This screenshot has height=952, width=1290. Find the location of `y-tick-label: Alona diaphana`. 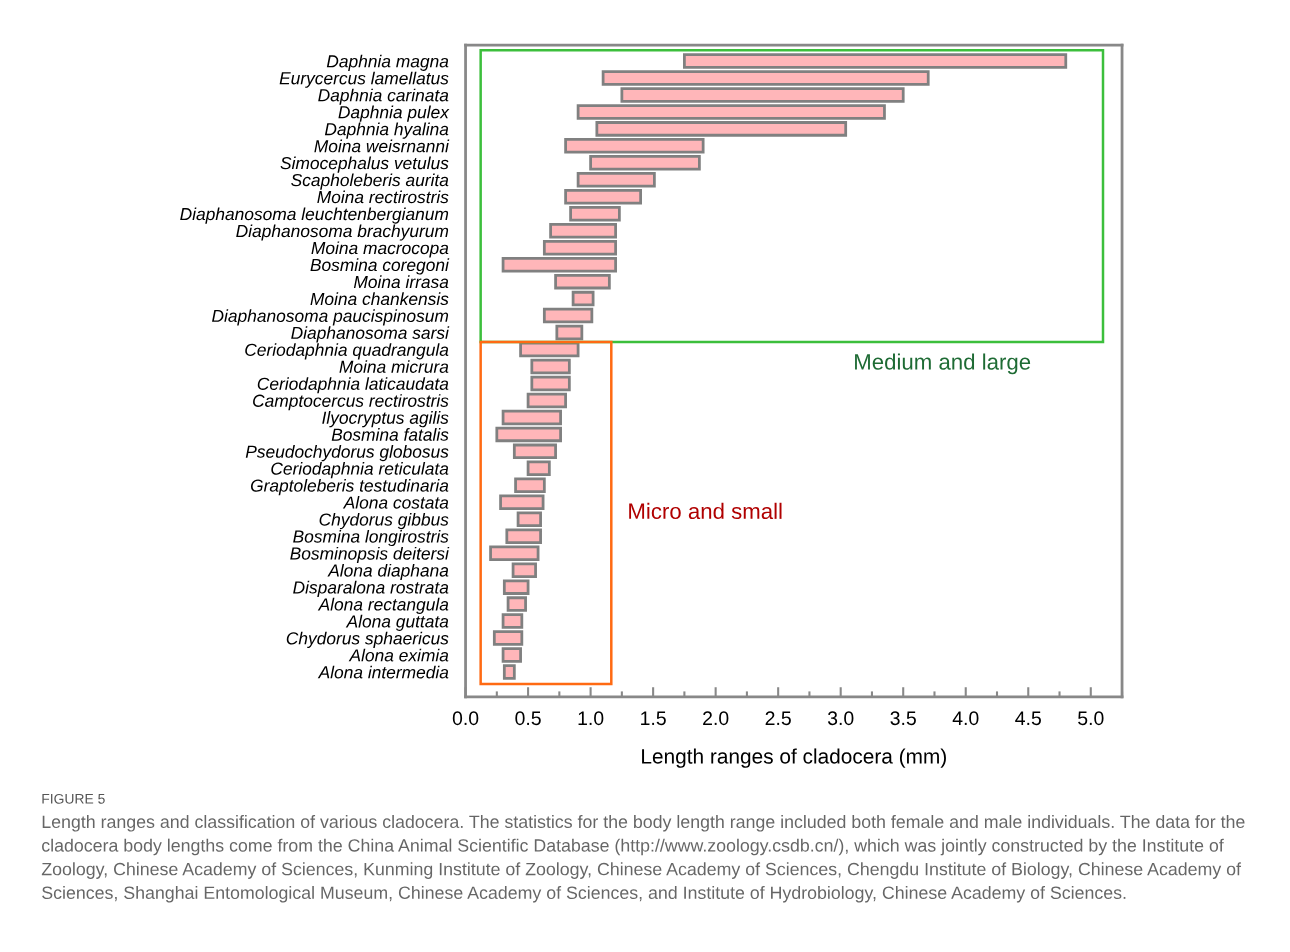

y-tick-label: Alona diaphana is located at coordinates (388, 572).